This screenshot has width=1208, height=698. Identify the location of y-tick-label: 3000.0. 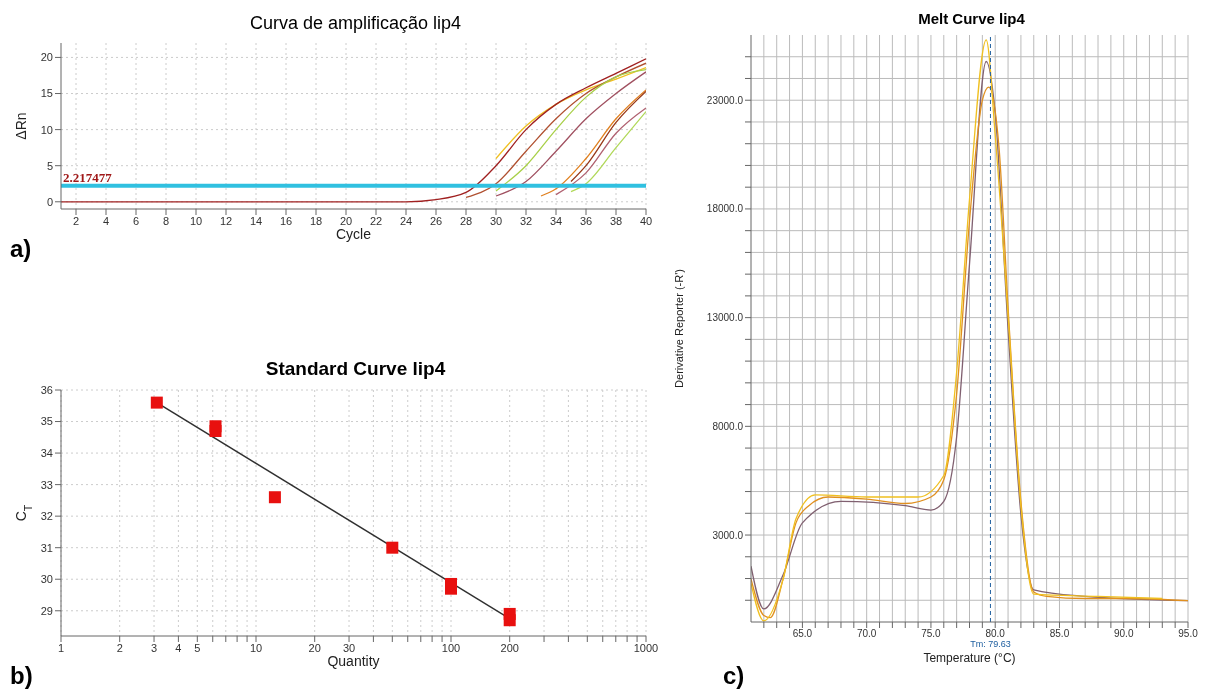
(728, 535).